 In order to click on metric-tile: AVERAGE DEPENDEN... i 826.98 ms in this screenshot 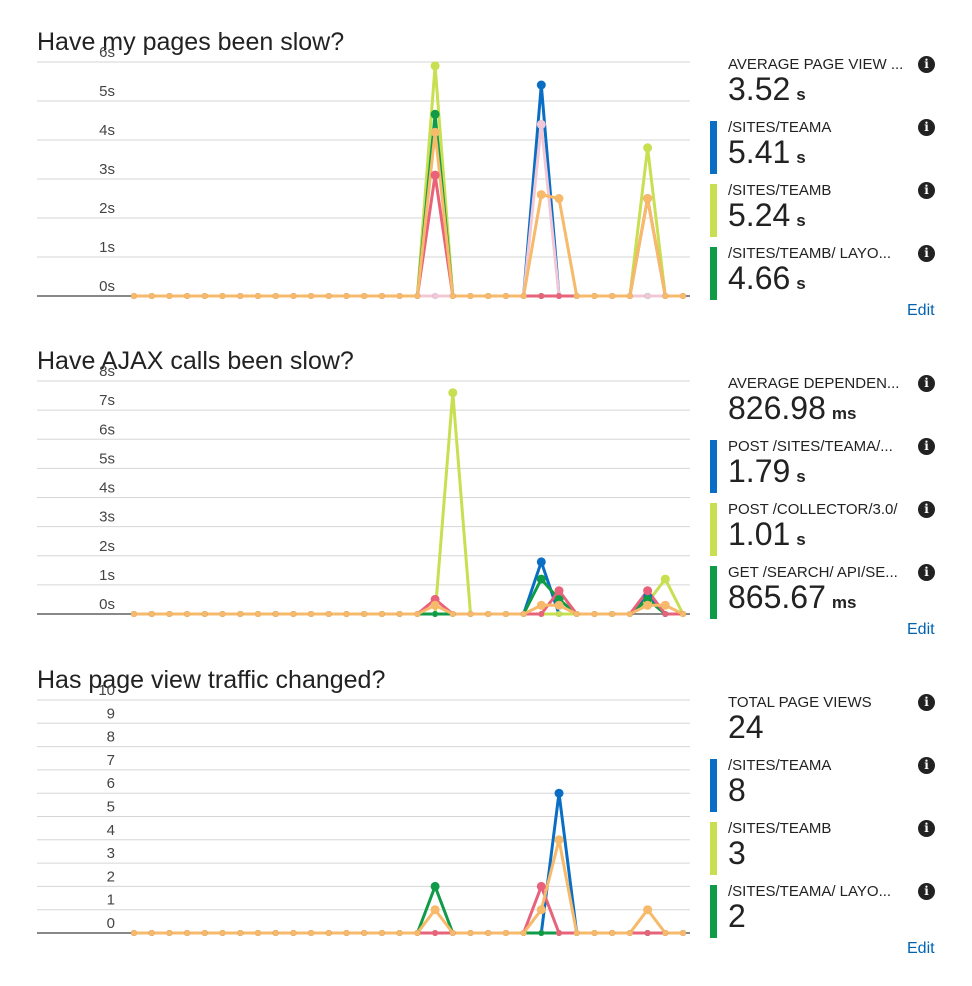, I will do `click(835, 406)`.